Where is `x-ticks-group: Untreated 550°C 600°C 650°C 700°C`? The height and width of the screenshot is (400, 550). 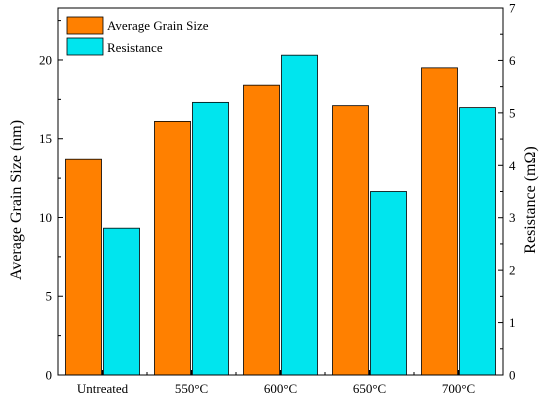
x-ticks-group: Untreated 550°C 600°C 650°C 700°C is located at coordinates (276, 383).